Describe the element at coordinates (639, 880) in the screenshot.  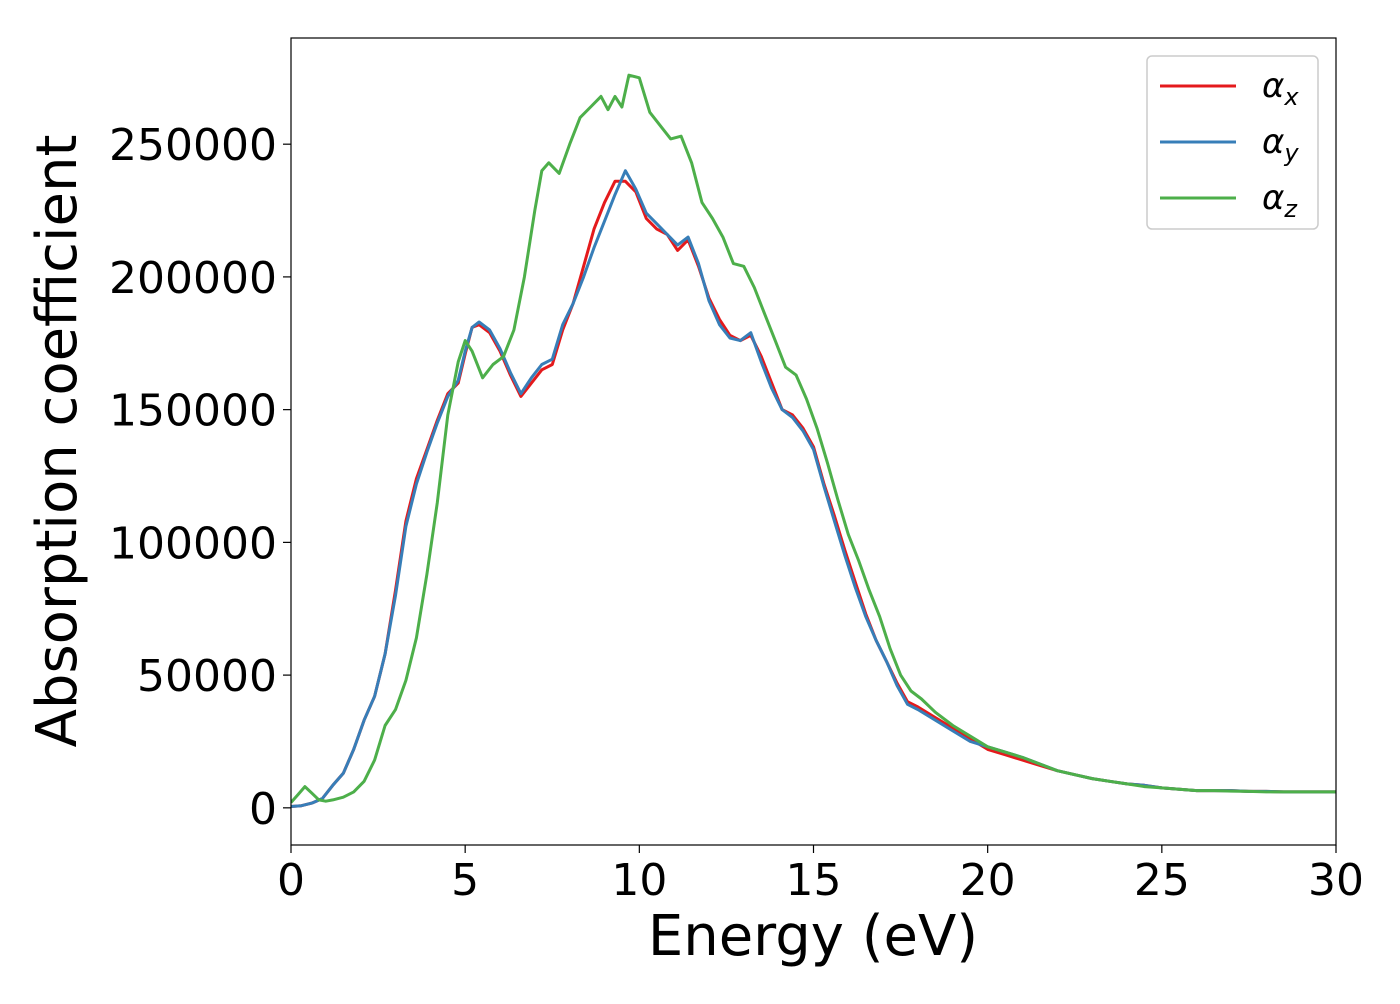
I see `x-tick-label: 10` at that location.